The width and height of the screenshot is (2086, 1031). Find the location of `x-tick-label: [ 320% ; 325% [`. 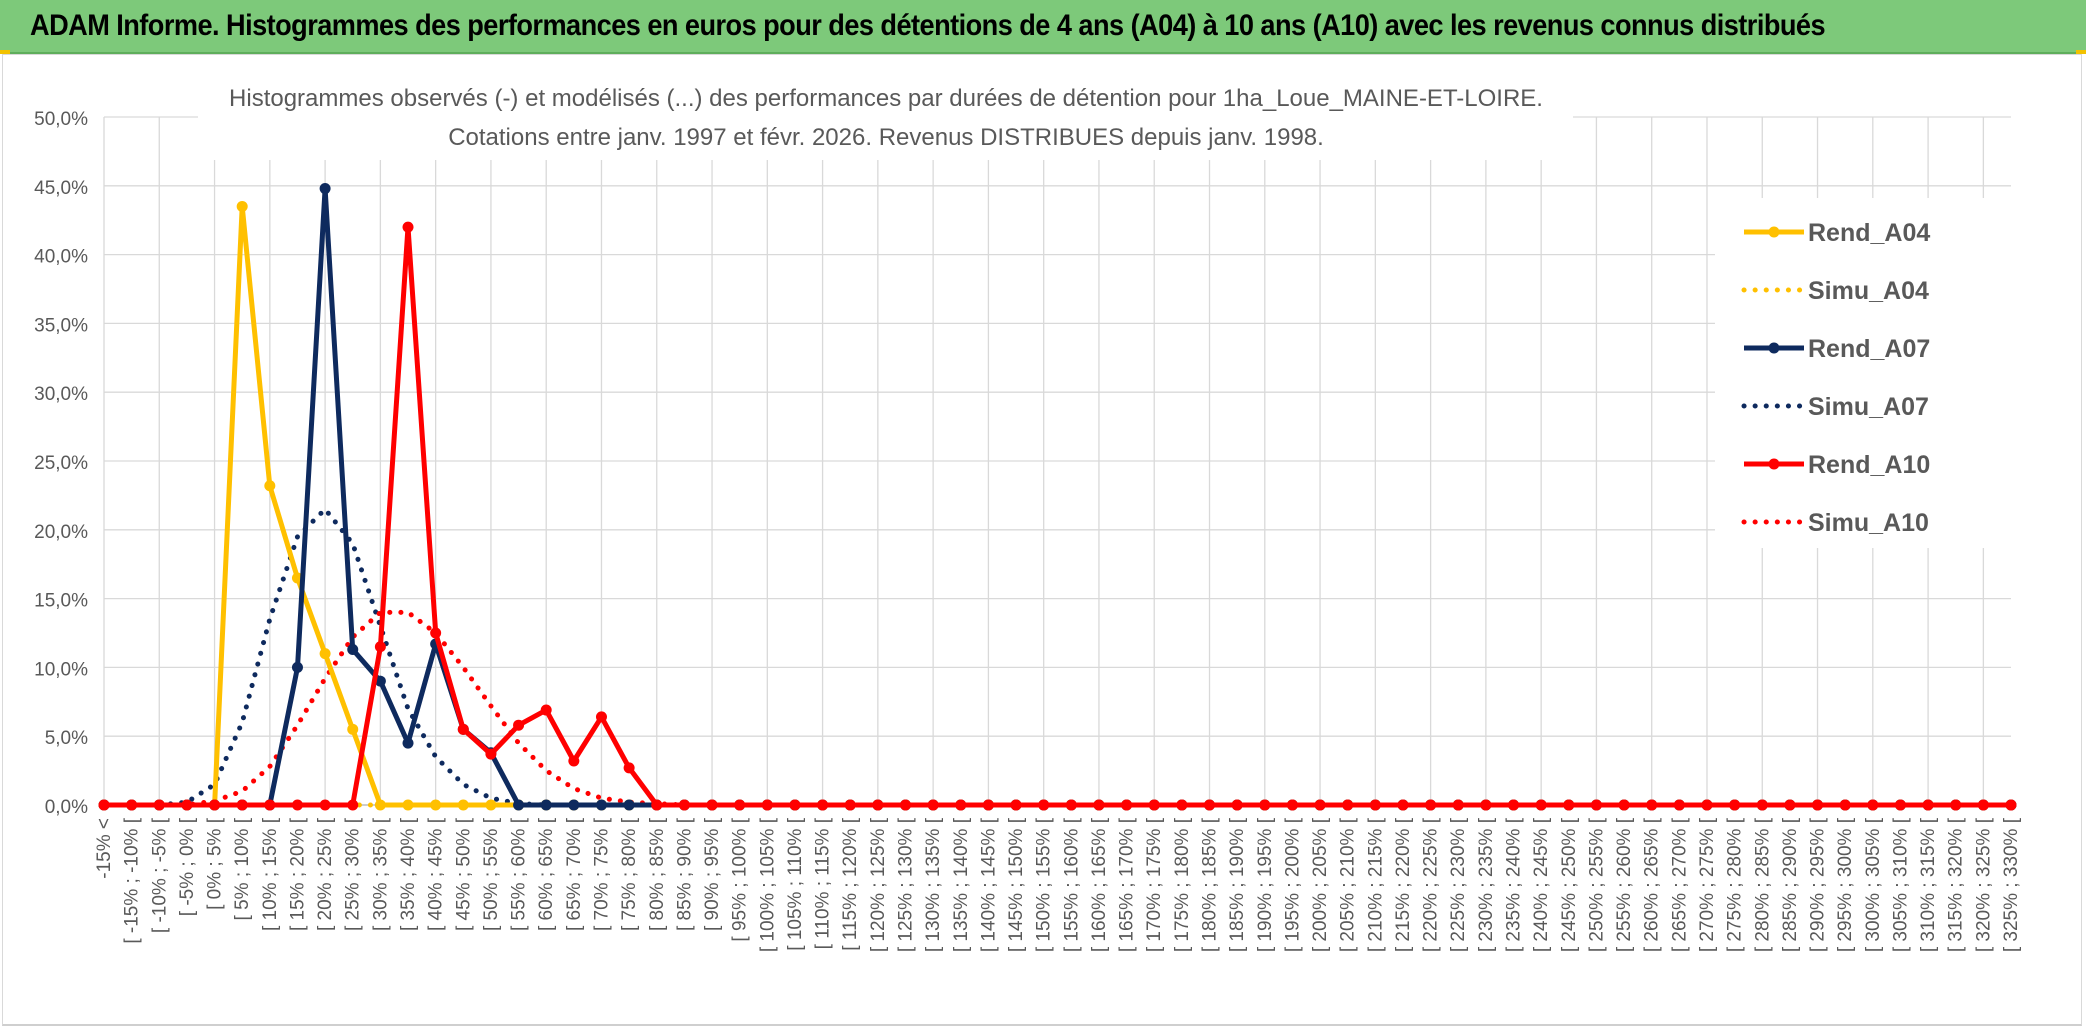

x-tick-label: [ 320% ; 325% [ is located at coordinates (1983, 884).